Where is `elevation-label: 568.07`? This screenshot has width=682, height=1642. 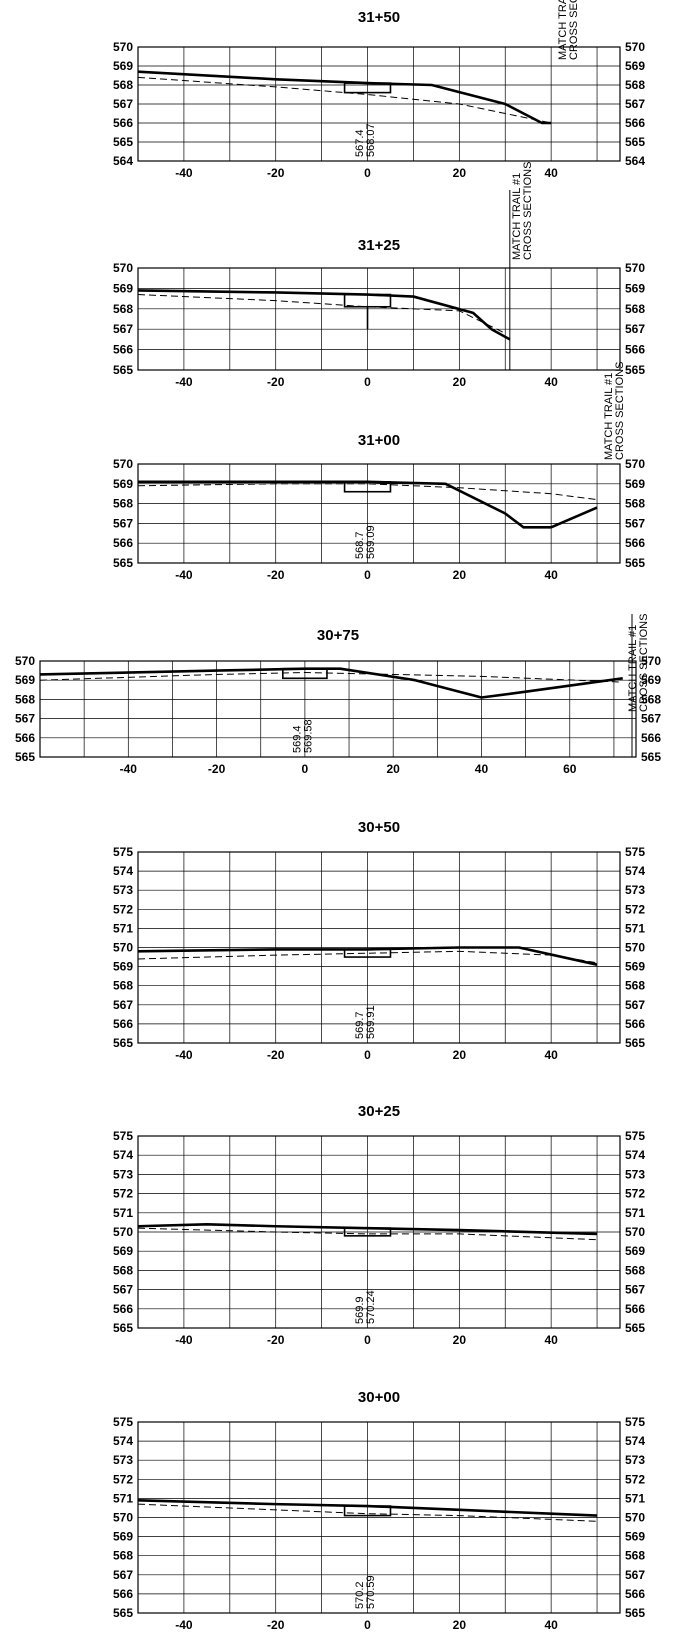 elevation-label: 568.07 is located at coordinates (371, 140).